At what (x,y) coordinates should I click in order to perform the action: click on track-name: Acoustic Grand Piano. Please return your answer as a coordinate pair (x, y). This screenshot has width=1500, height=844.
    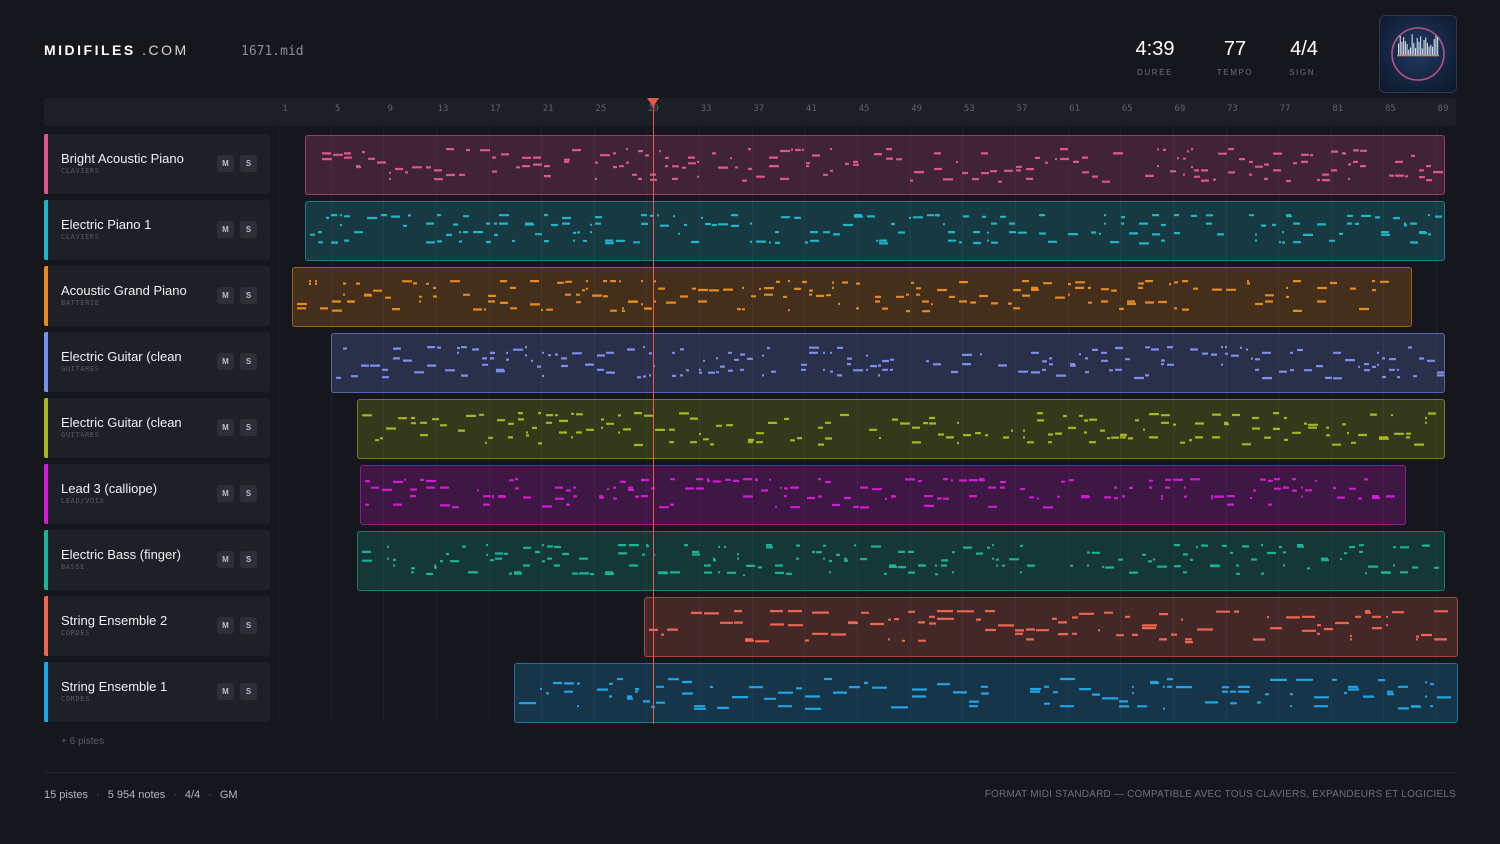
    Looking at the image, I should click on (124, 290).